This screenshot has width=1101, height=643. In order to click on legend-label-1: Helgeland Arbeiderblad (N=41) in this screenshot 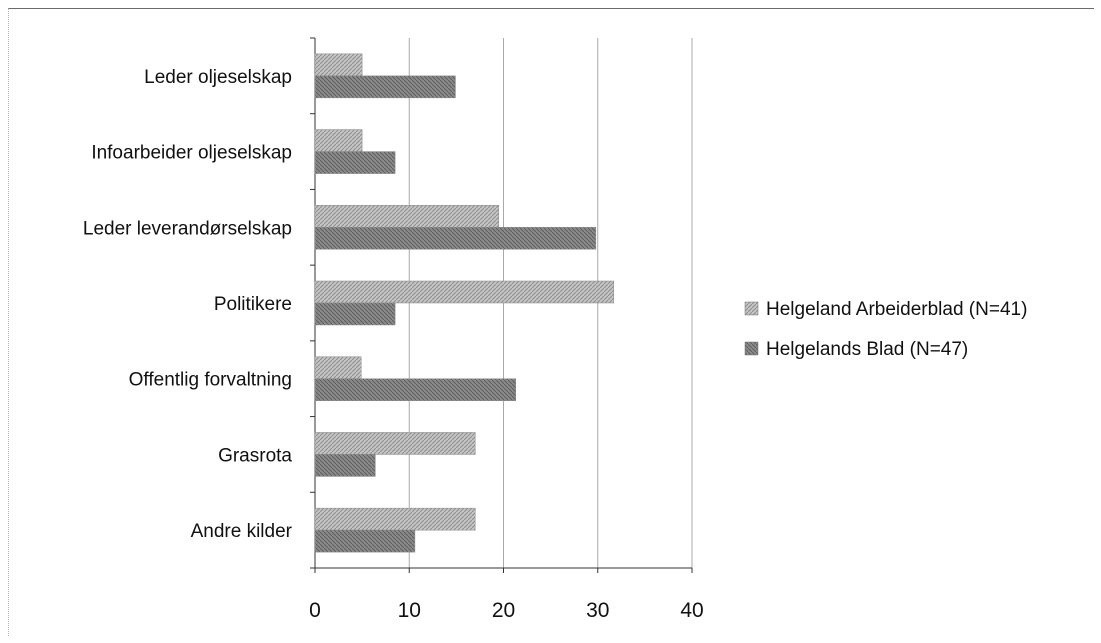, I will do `click(896, 309)`.